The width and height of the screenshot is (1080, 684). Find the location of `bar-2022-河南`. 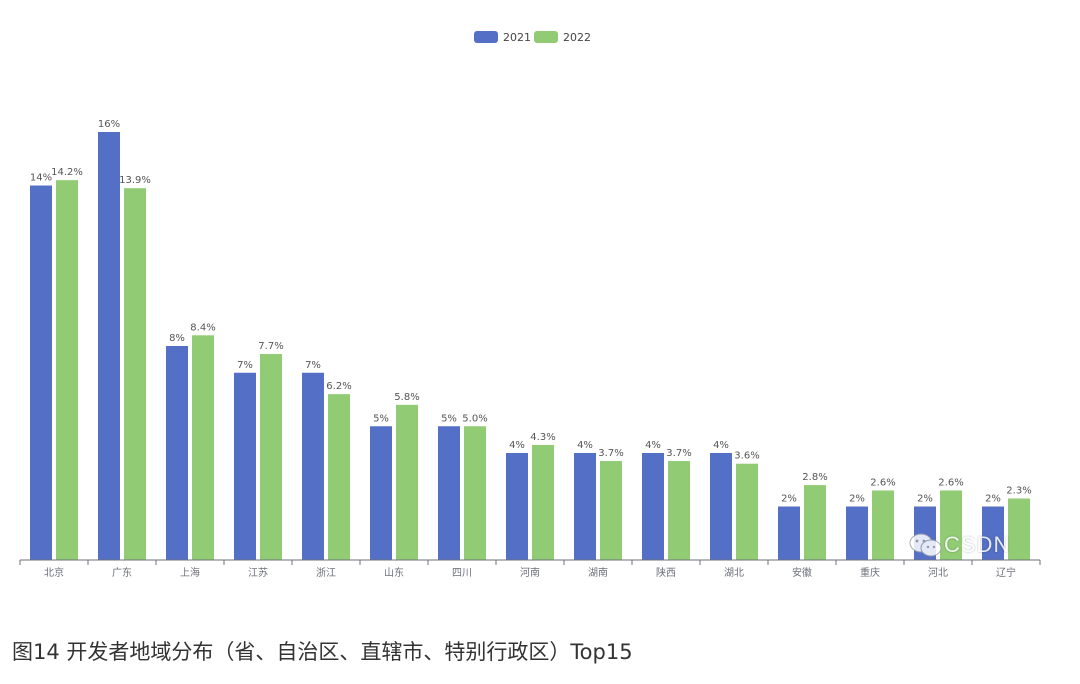

bar-2022-河南 is located at coordinates (543, 502).